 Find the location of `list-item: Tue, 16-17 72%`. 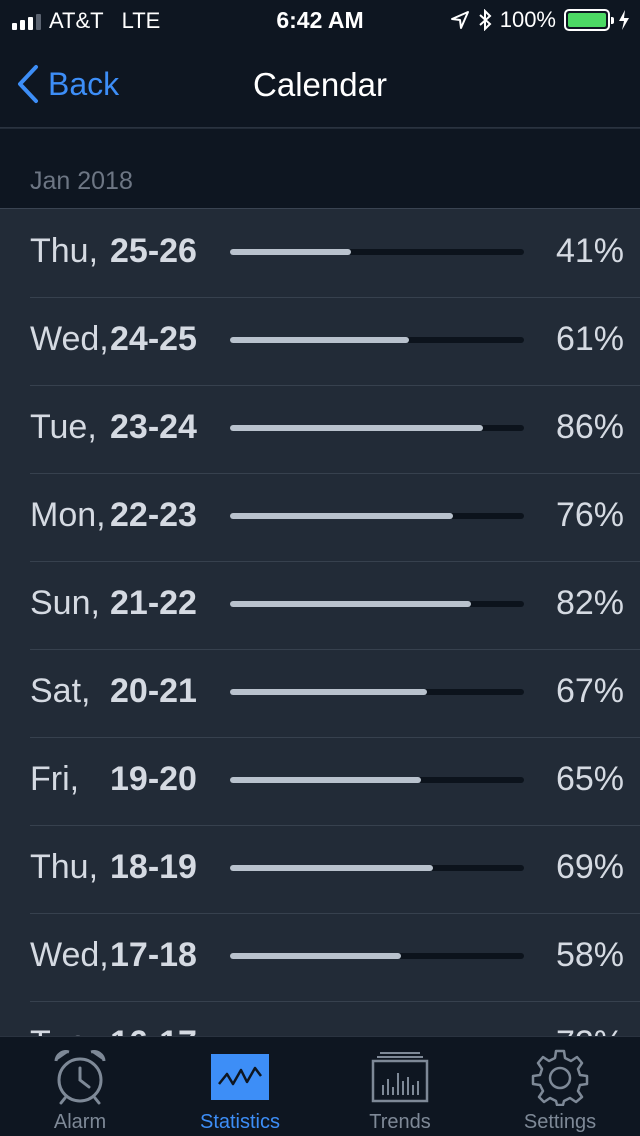

list-item: Tue, 16-17 72% is located at coordinates (320, 1019).